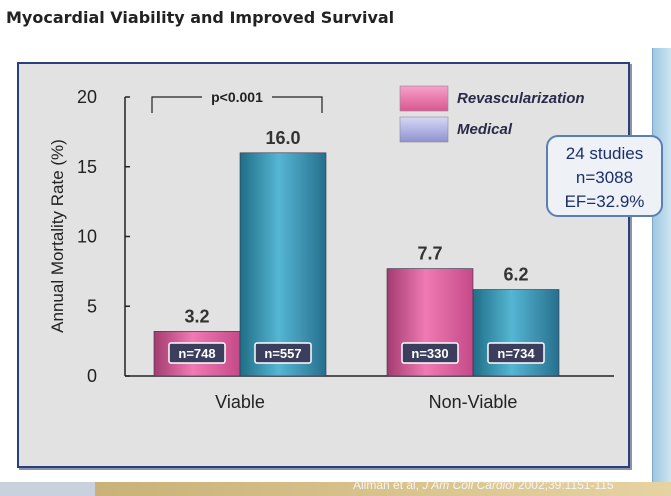  What do you see at coordinates (335, 489) in the screenshot?
I see `background-band` at bounding box center [335, 489].